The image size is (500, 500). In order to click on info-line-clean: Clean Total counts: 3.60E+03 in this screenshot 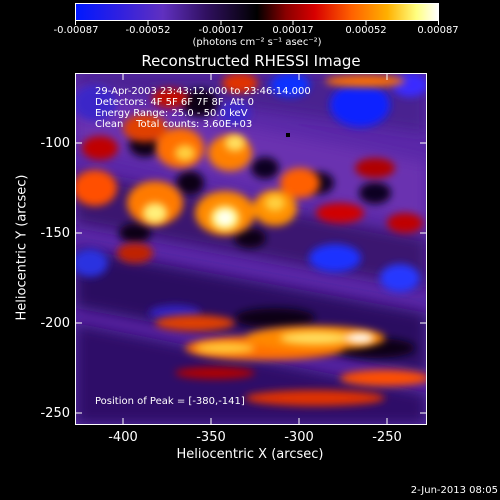, I will do `click(174, 124)`.